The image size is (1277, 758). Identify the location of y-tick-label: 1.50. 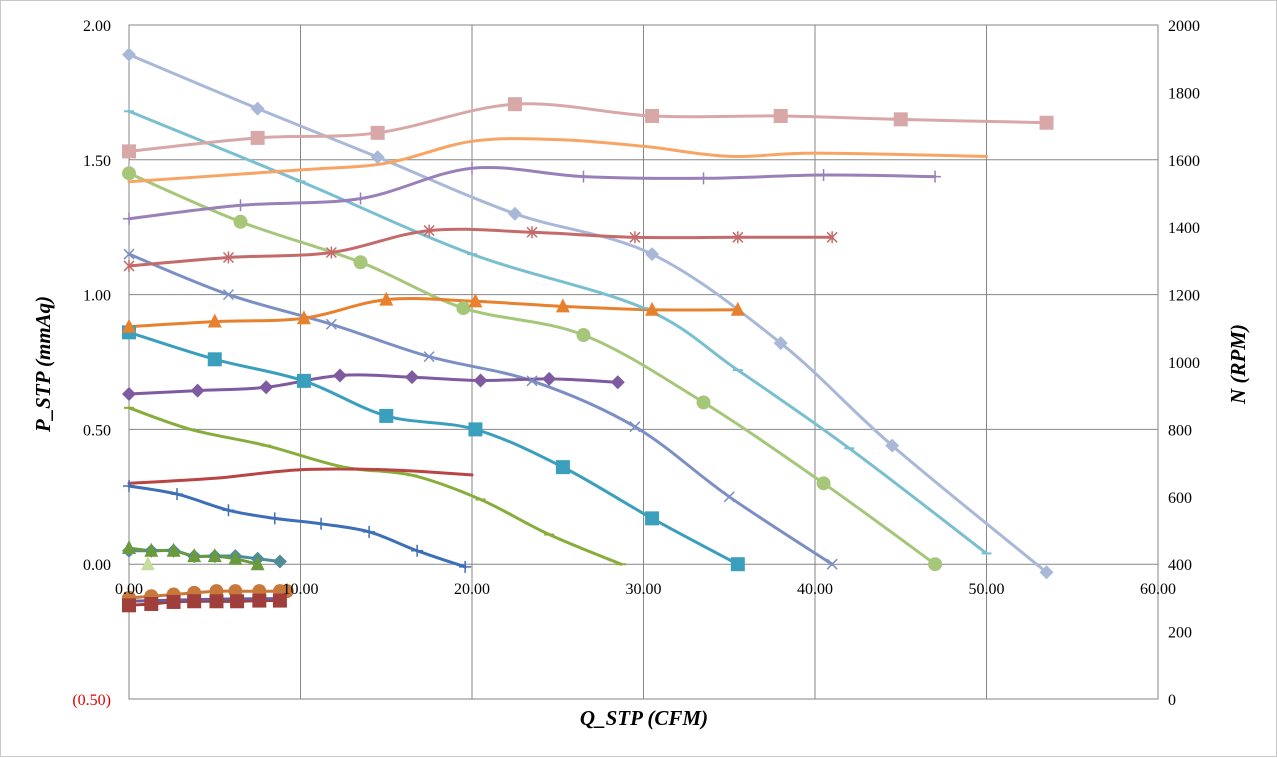
(97, 161).